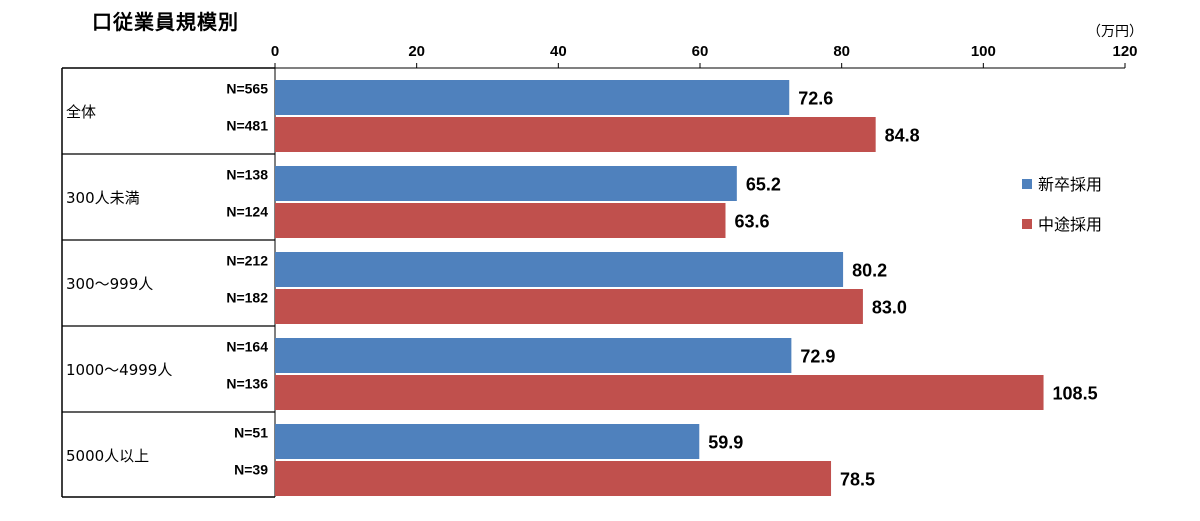 The image size is (1200, 521). What do you see at coordinates (247, 175) in the screenshot?
I see `sample-size-label: N=138` at bounding box center [247, 175].